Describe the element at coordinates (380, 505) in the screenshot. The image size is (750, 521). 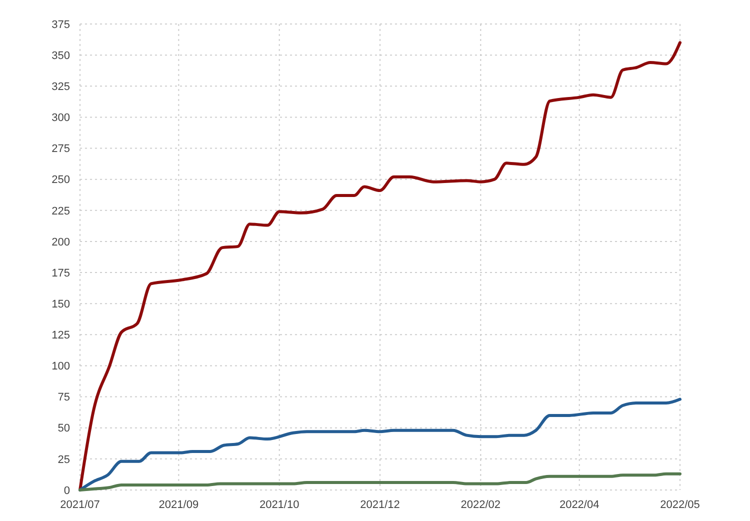
I see `x-tick-label: 2021/12` at that location.